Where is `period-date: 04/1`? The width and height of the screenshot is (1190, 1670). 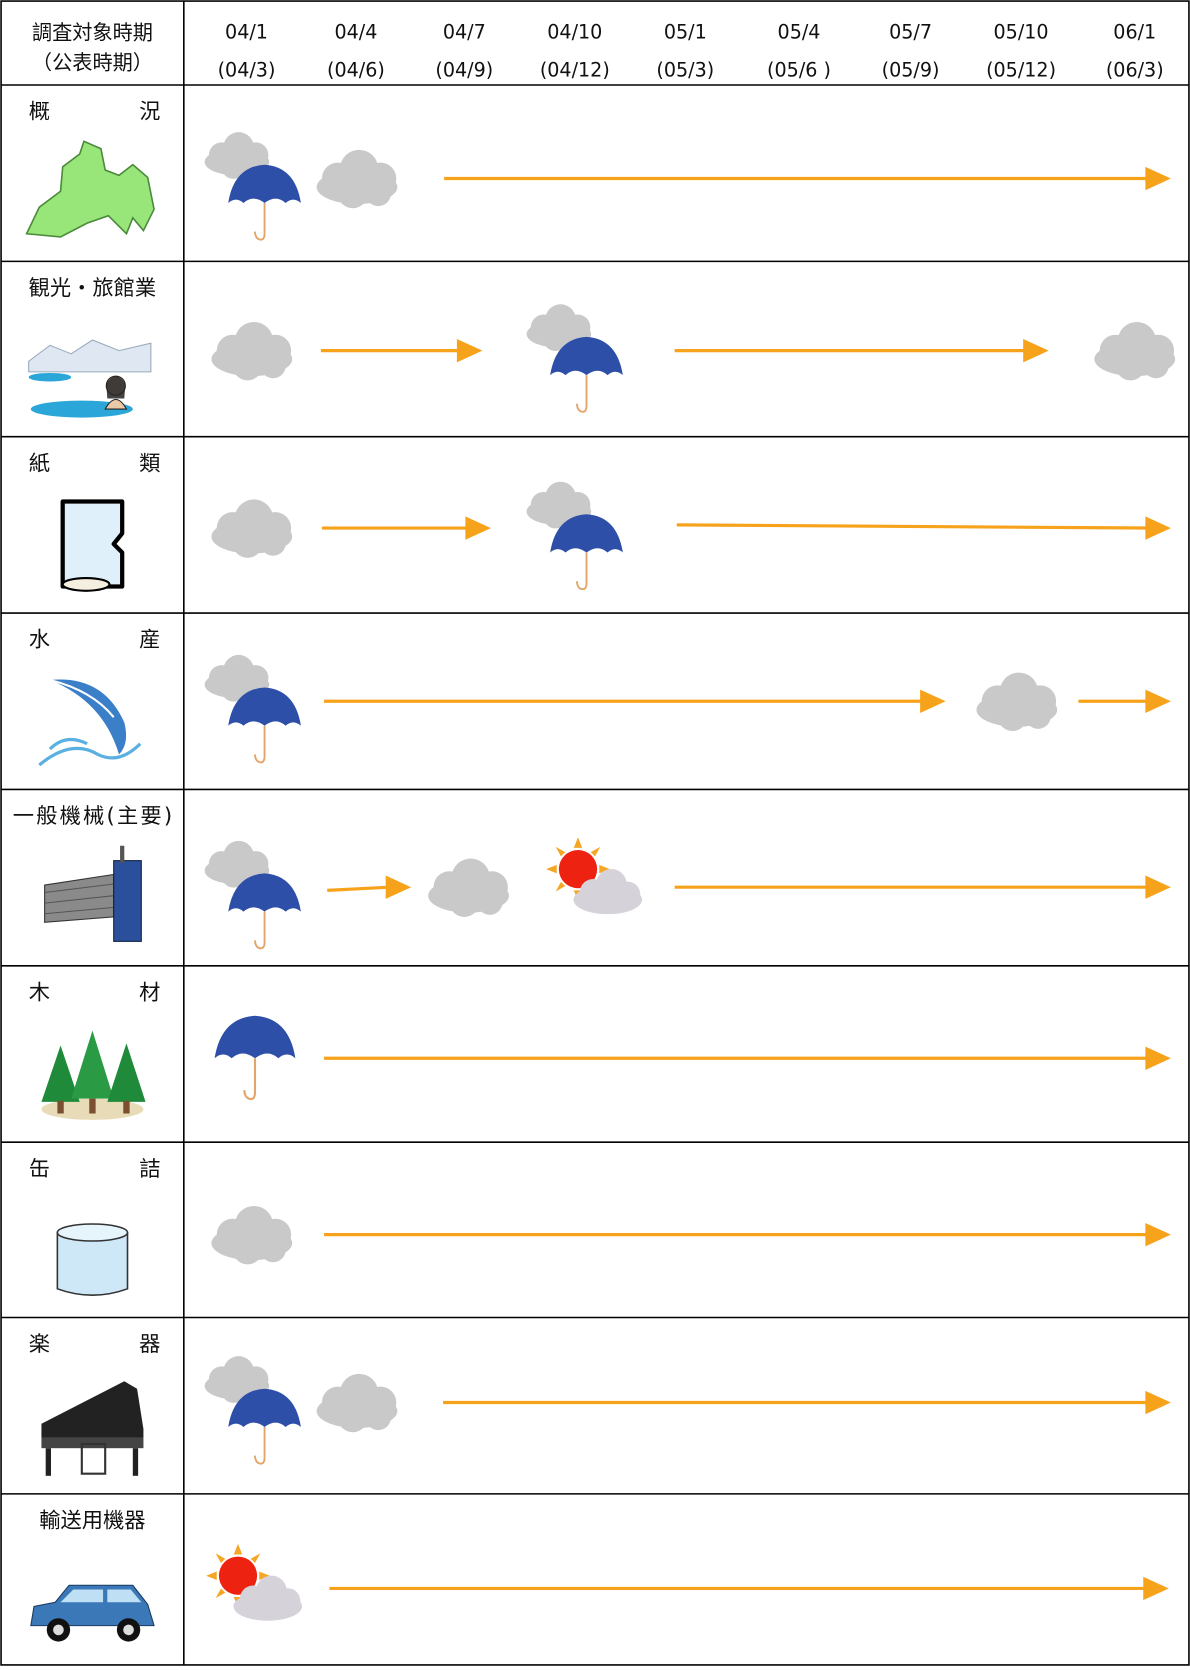
period-date: 04/1 is located at coordinates (246, 31).